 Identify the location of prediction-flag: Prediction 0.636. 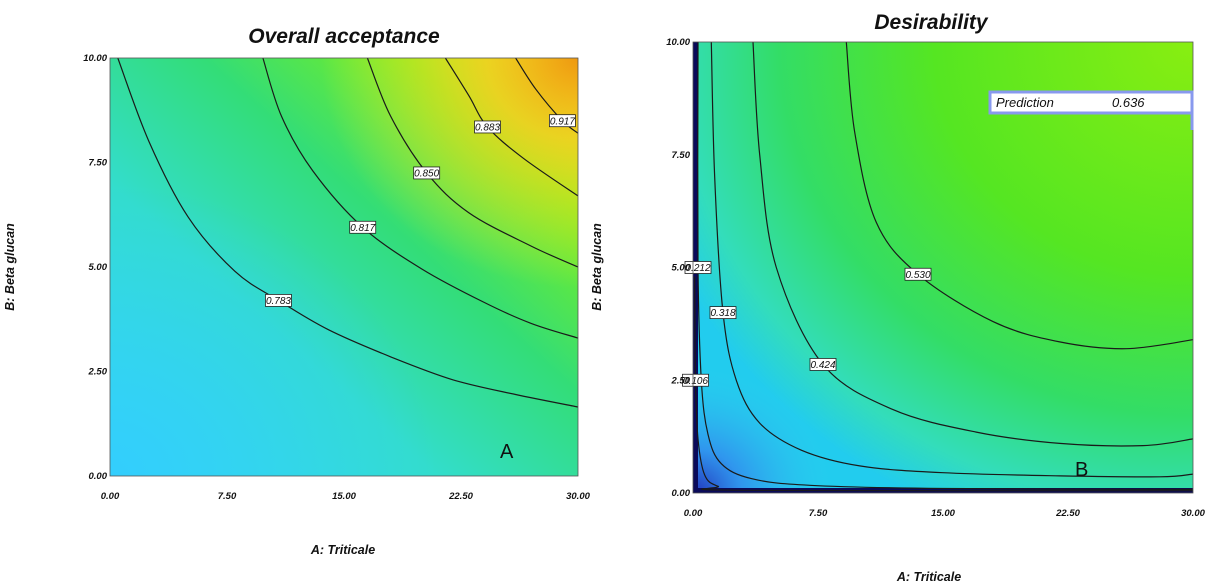
(1091, 110).